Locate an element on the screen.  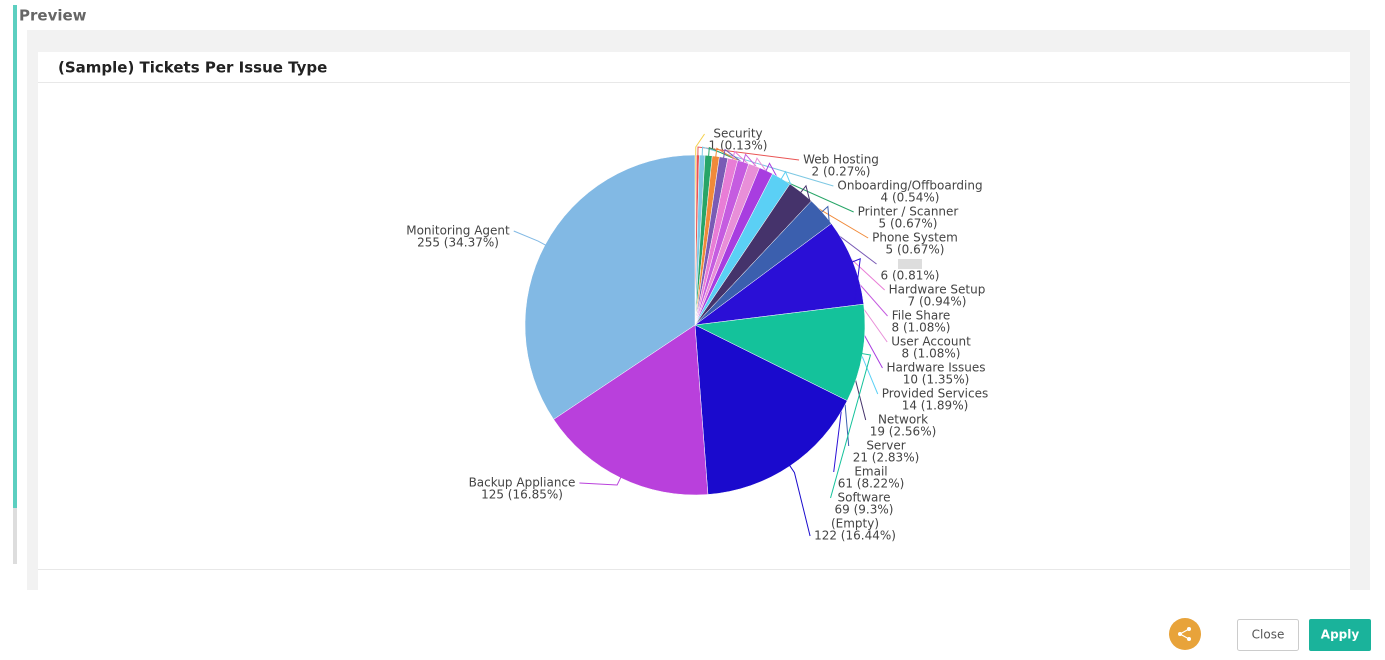
slice-label: Printer / Scanner is located at coordinates (908, 212).